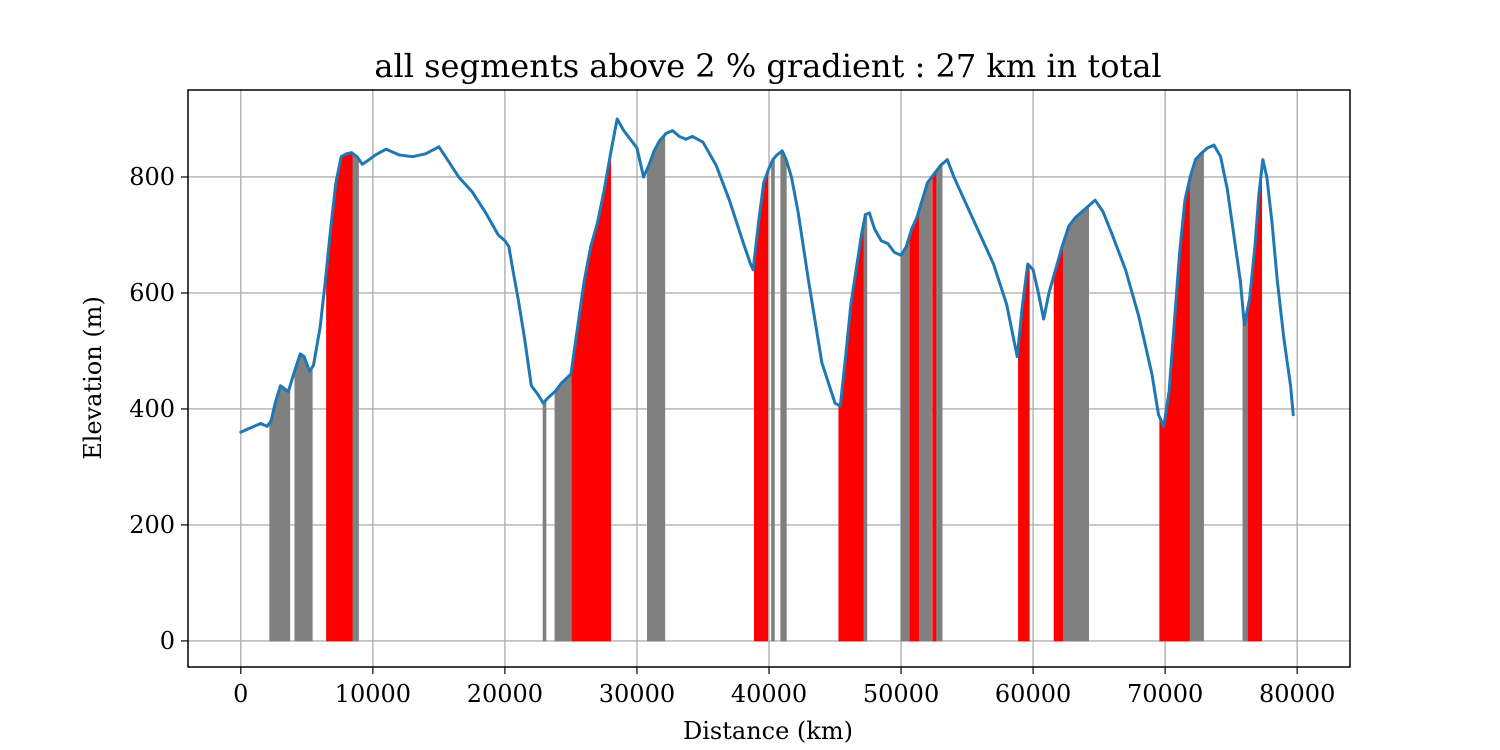 This screenshot has width=1500, height=750. What do you see at coordinates (1165, 694) in the screenshot?
I see `x-tick-label: 70000` at bounding box center [1165, 694].